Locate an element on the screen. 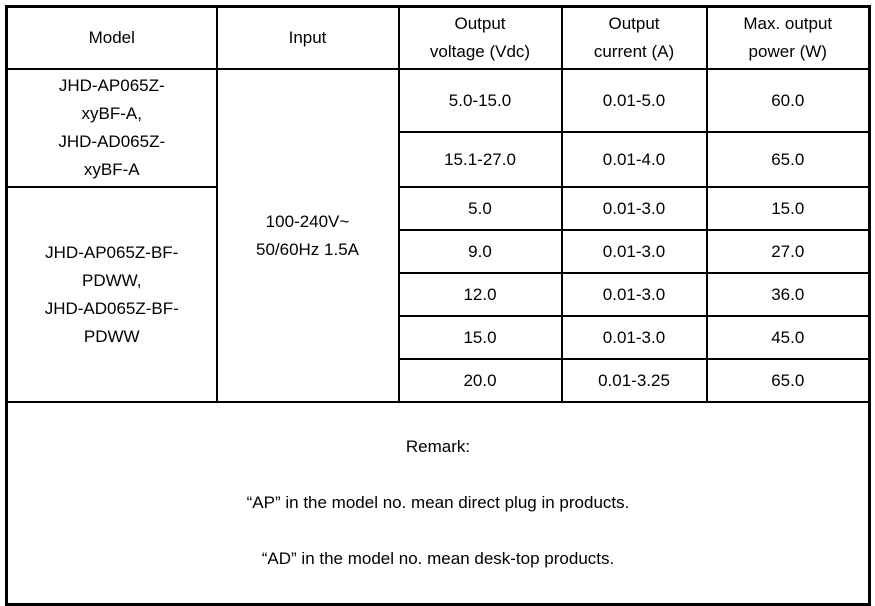  max-power-cell: 15.0 is located at coordinates (788, 208).